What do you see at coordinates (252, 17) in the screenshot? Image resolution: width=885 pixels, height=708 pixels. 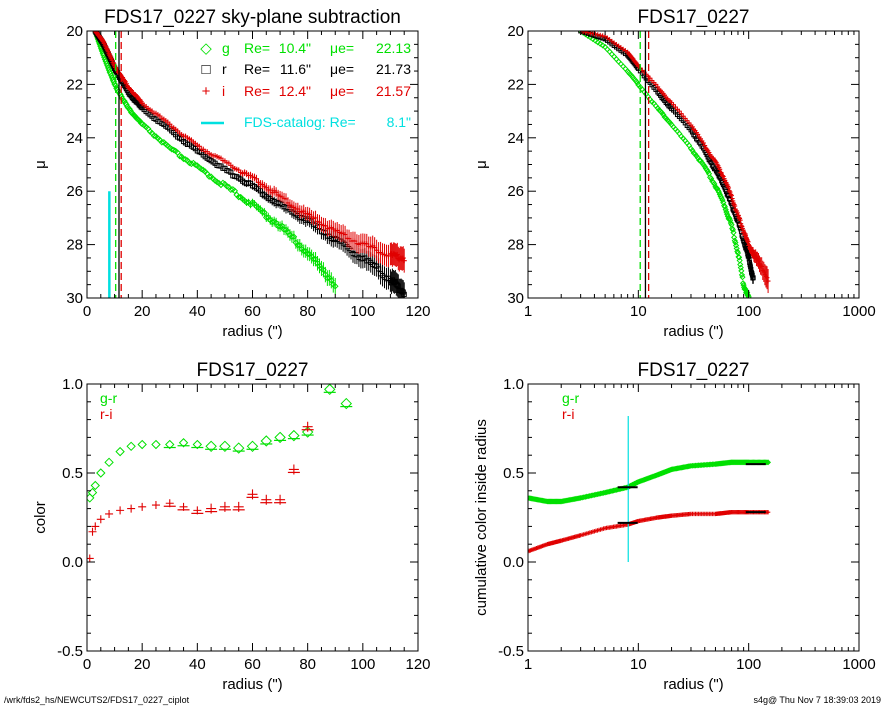 I see `p1-title: FDS17_0227 sky-plane subtraction` at bounding box center [252, 17].